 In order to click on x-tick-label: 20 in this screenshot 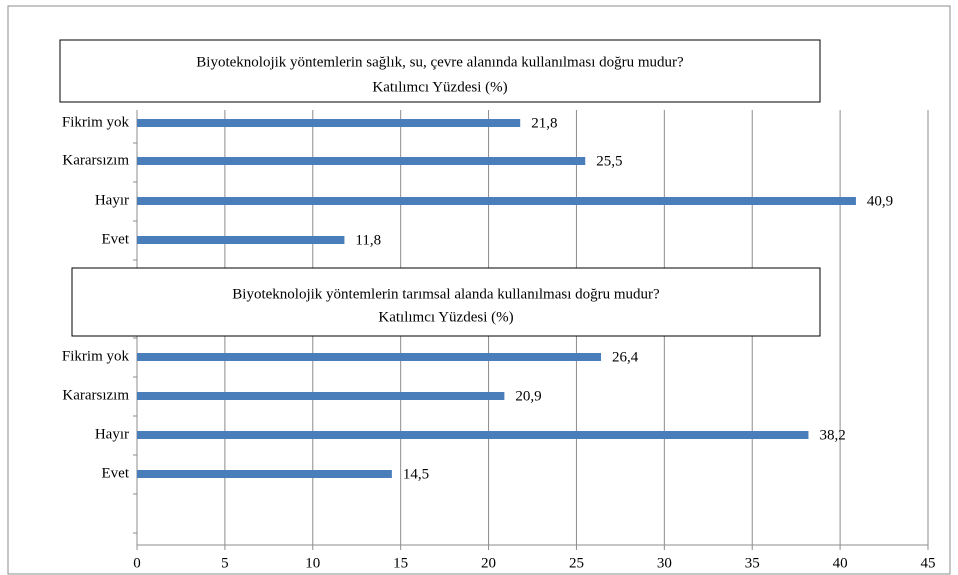, I will do `click(488, 563)`.